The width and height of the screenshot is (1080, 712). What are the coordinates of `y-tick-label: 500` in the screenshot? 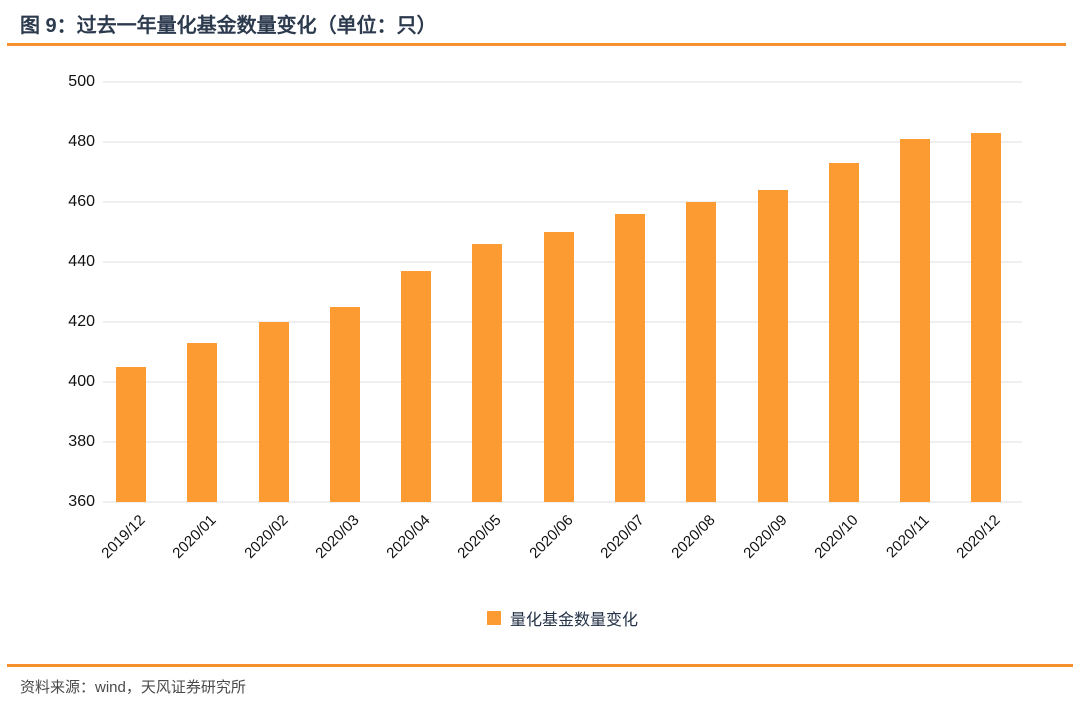 It's located at (81, 81).